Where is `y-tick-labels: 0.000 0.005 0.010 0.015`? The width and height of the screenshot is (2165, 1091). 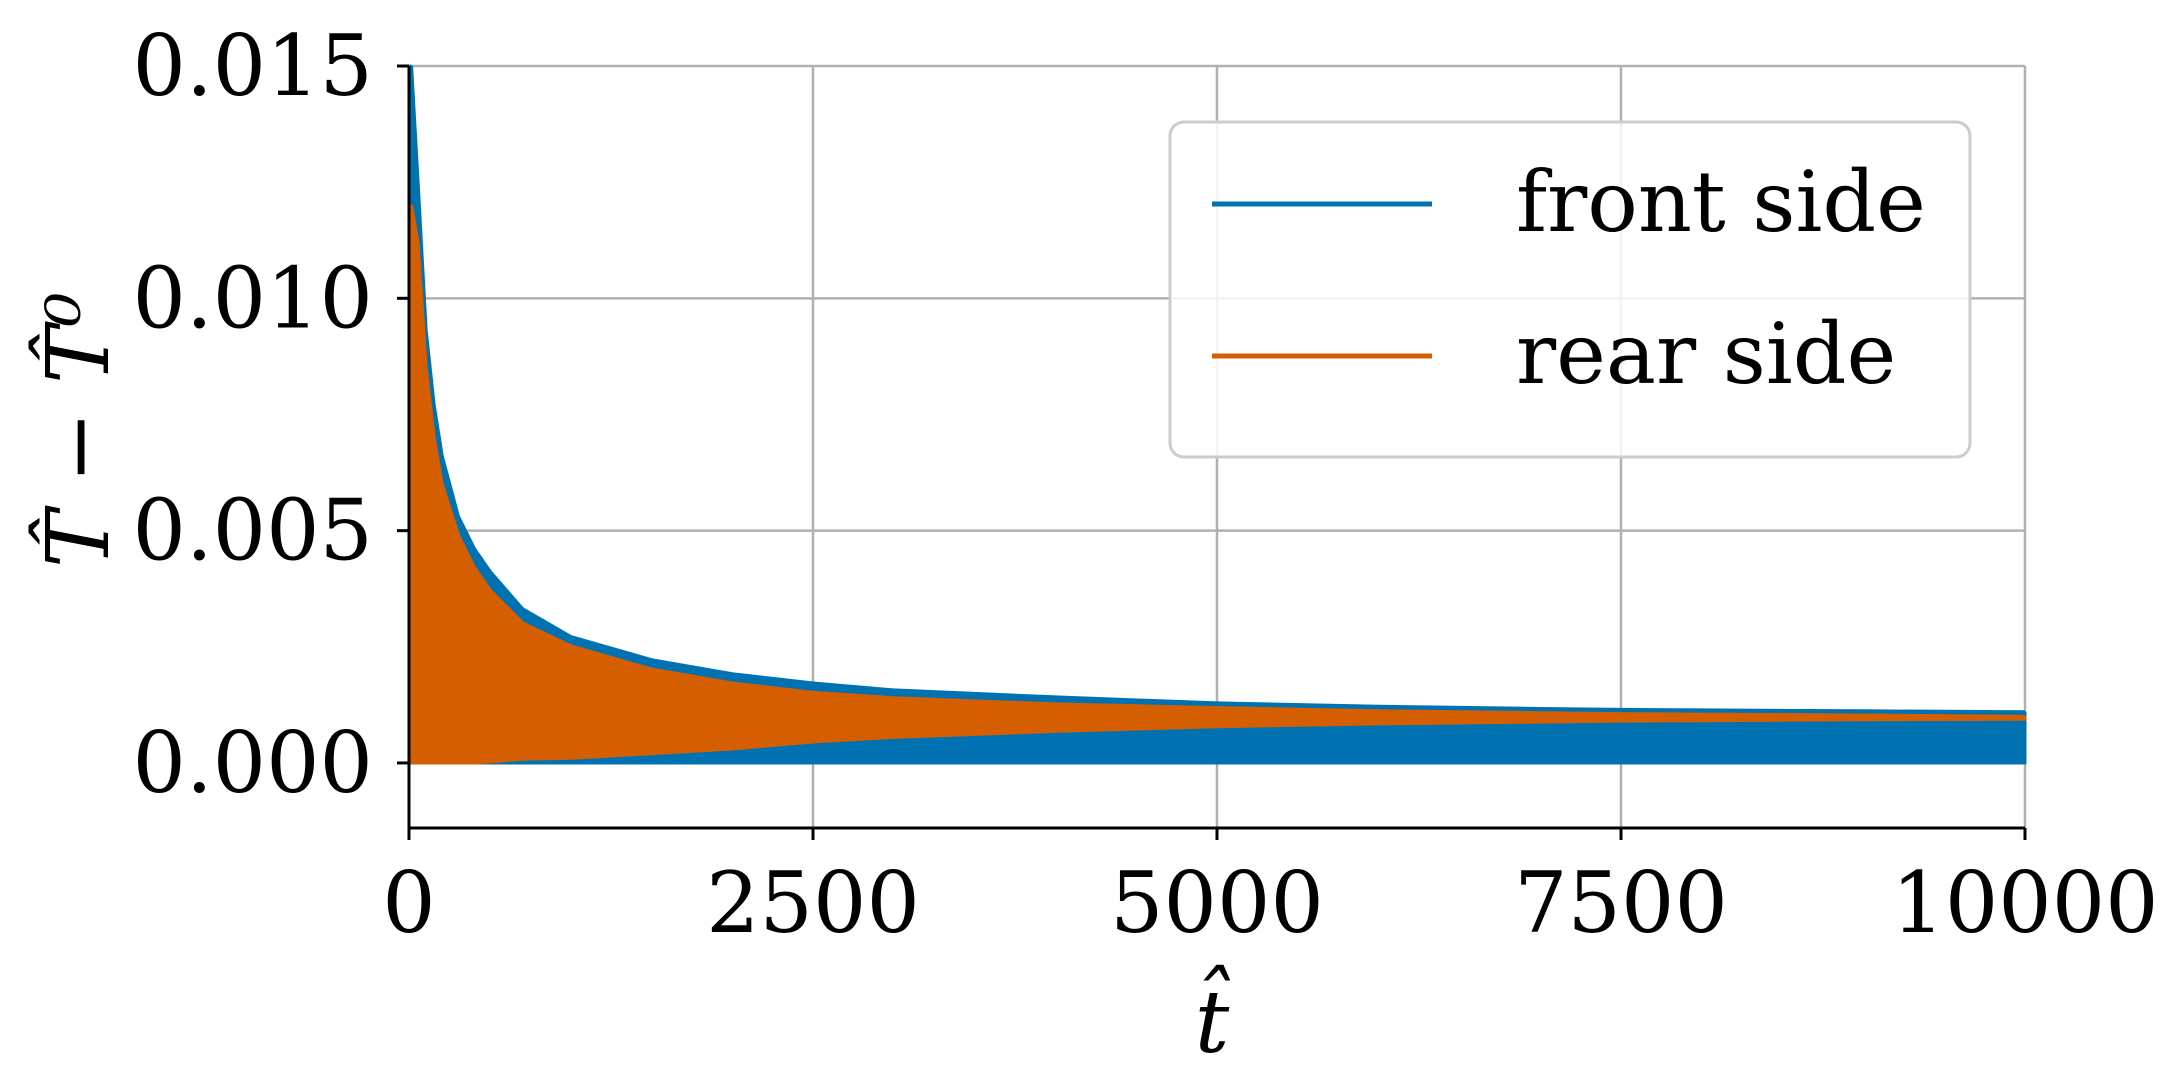 y-tick-labels: 0.000 0.005 0.010 0.015 is located at coordinates (253, 414).